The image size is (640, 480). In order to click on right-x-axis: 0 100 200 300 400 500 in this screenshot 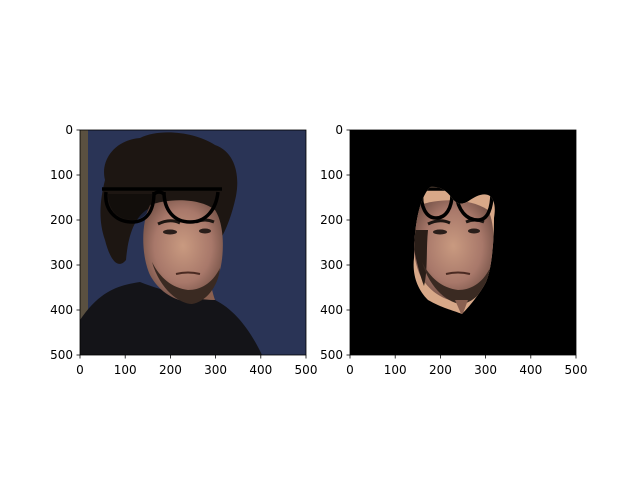, I will do `click(466, 366)`.